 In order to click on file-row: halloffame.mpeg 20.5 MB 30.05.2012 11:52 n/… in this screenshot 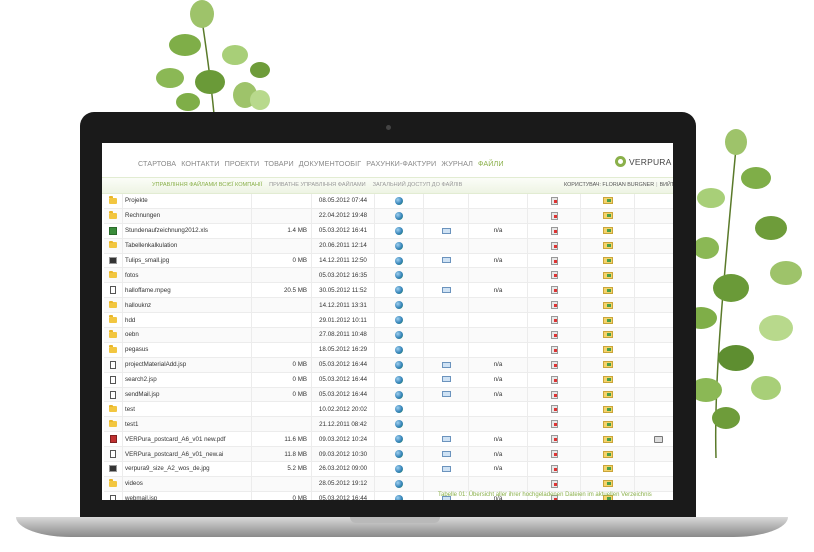, I will do `click(388, 290)`.